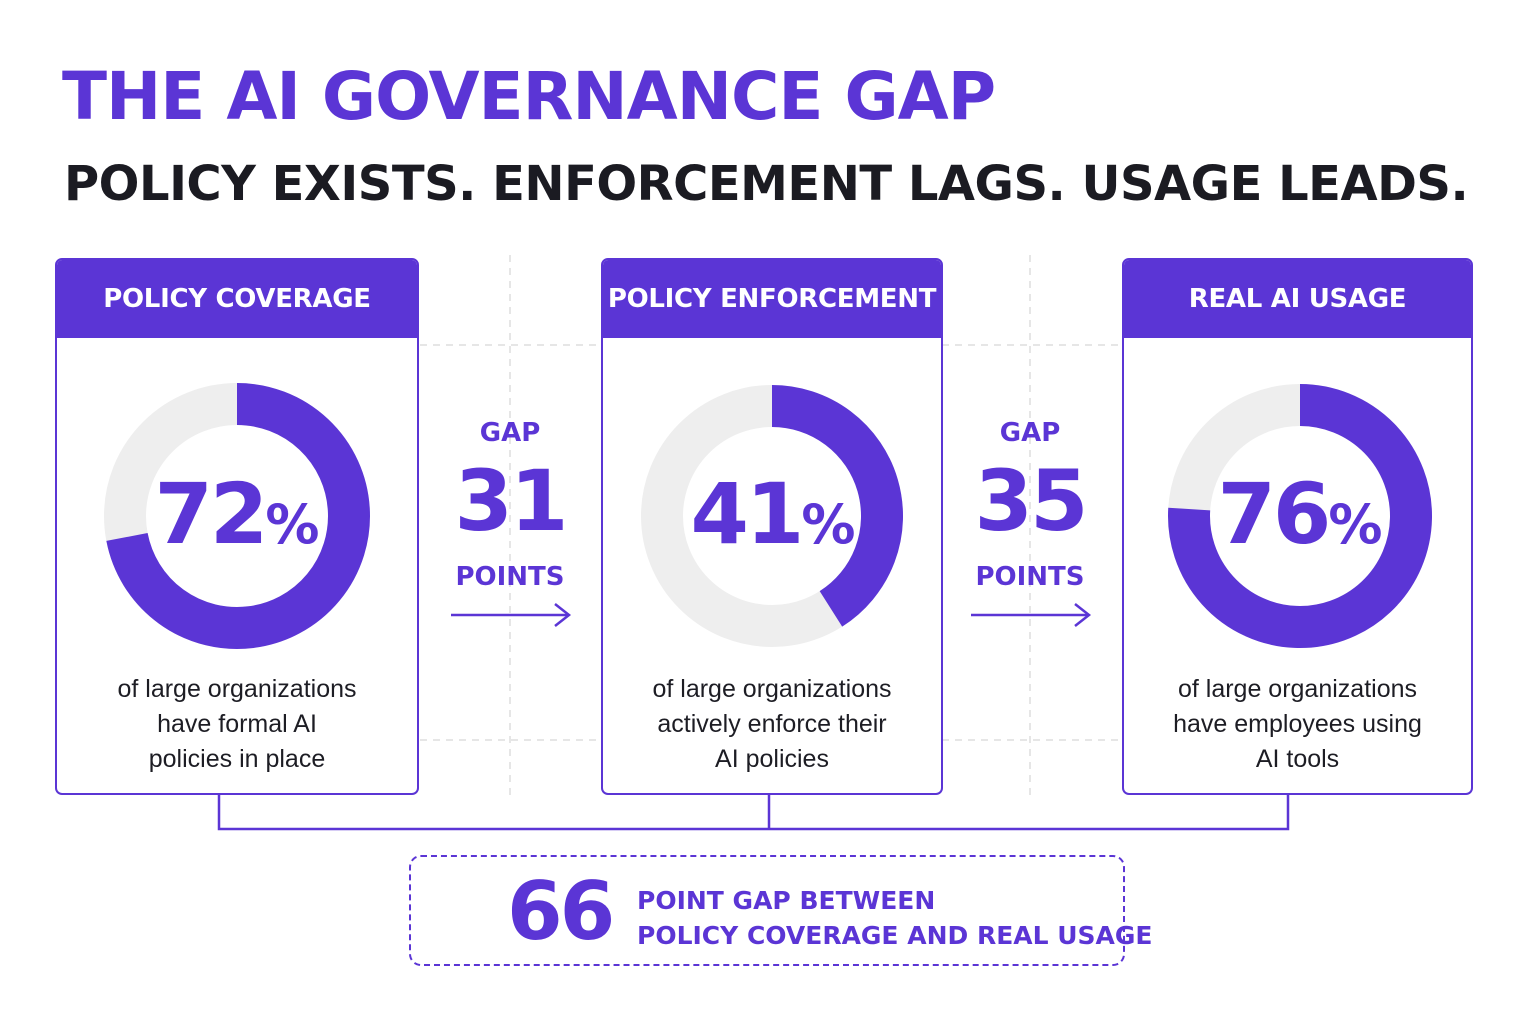 The height and width of the screenshot is (1024, 1536). I want to click on donut-chart-policy-coverage, so click(237, 516).